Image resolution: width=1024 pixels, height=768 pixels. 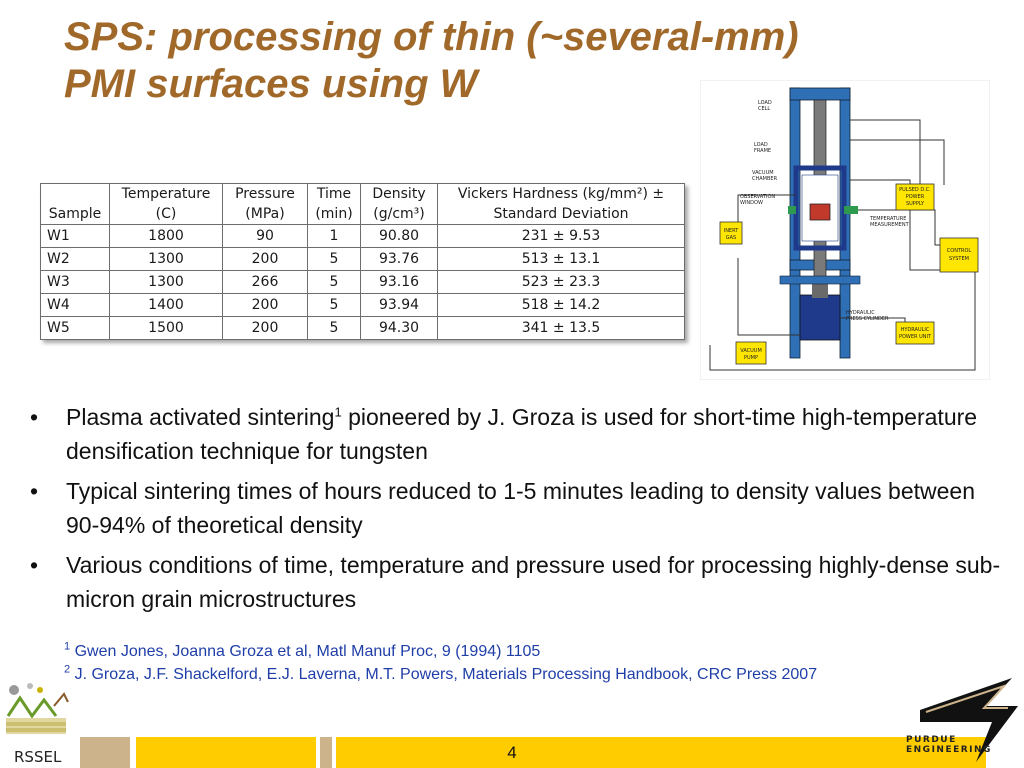 What do you see at coordinates (75, 328) in the screenshot?
I see `cell-sample: W5` at bounding box center [75, 328].